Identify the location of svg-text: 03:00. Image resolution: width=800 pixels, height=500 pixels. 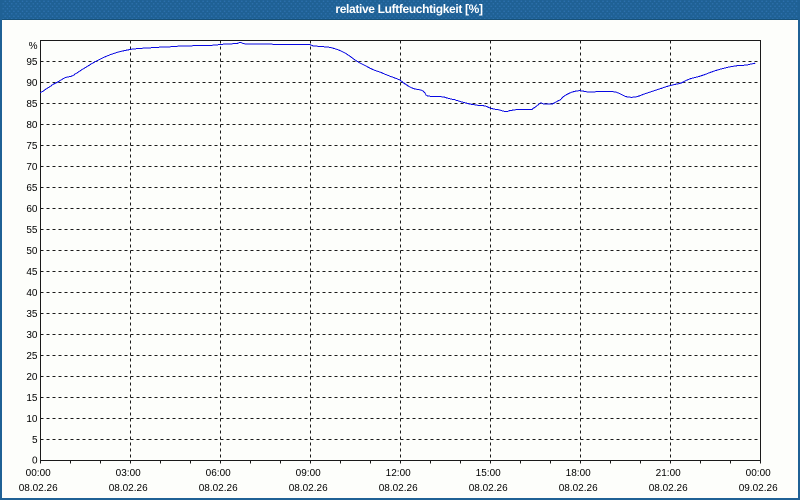
(128, 473).